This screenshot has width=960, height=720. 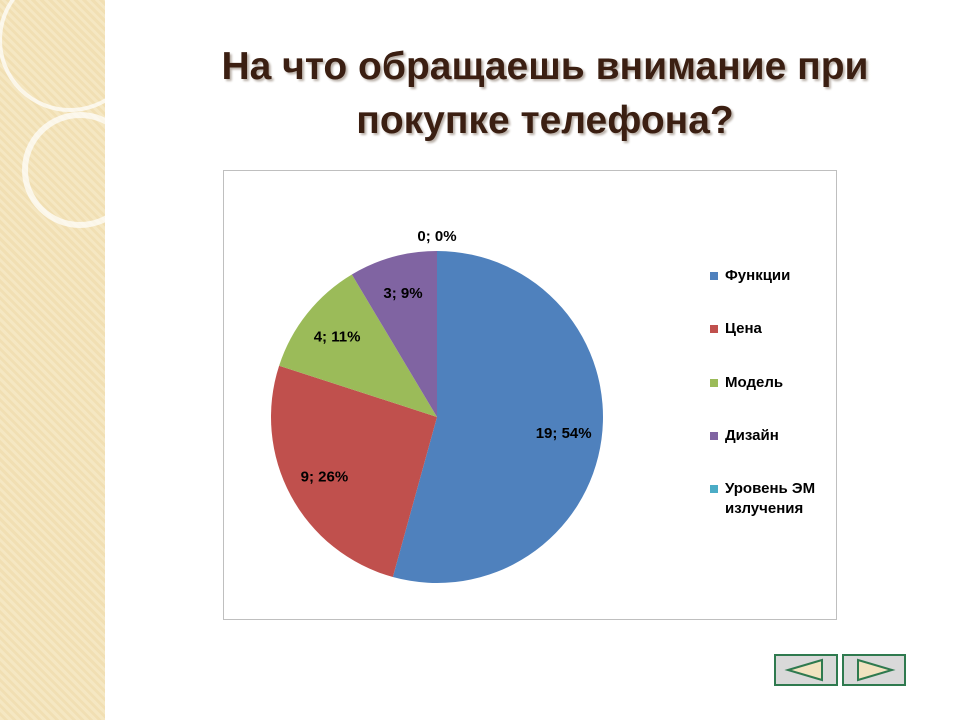 What do you see at coordinates (325, 477) in the screenshot?
I see `data-label: 9; 26%` at bounding box center [325, 477].